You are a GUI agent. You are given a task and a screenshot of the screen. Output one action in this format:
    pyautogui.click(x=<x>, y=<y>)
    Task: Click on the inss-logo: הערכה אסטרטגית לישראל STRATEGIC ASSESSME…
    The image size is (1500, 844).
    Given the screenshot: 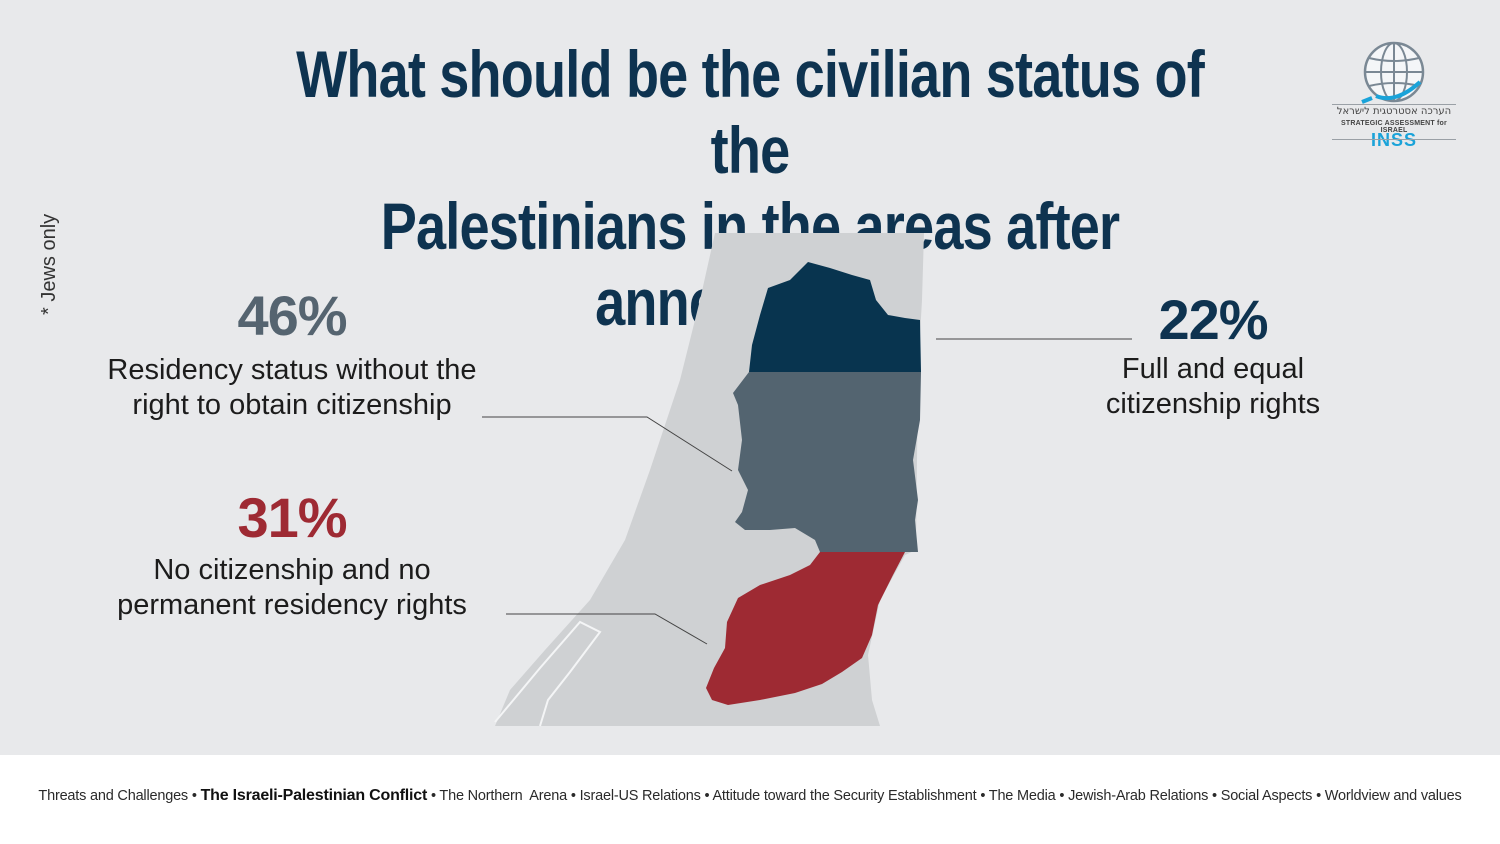 What is the action you would take?
    pyautogui.click(x=1394, y=96)
    